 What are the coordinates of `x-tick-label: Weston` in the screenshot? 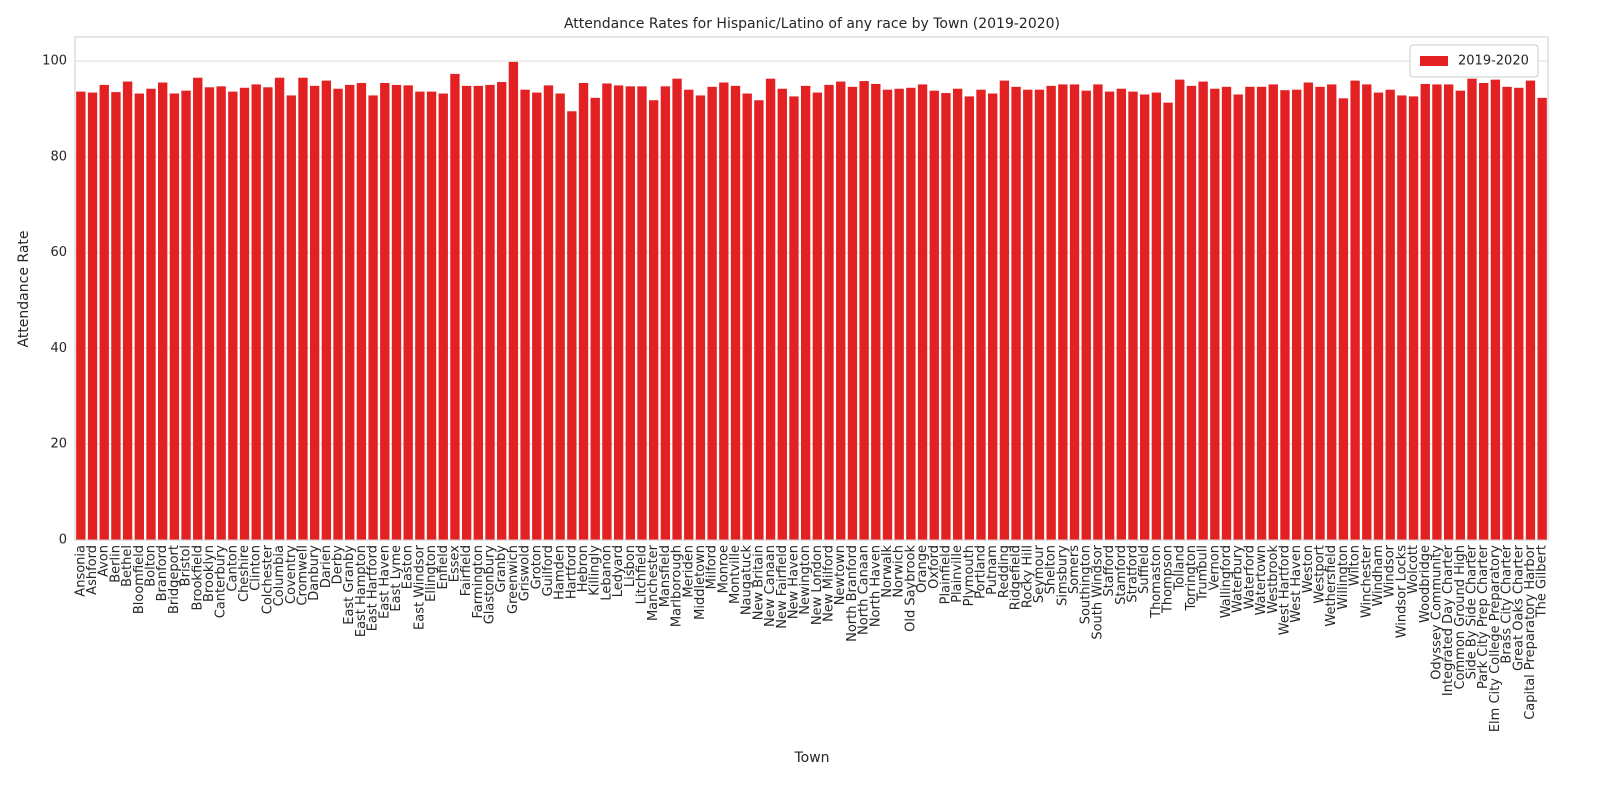 It's located at (1308, 569).